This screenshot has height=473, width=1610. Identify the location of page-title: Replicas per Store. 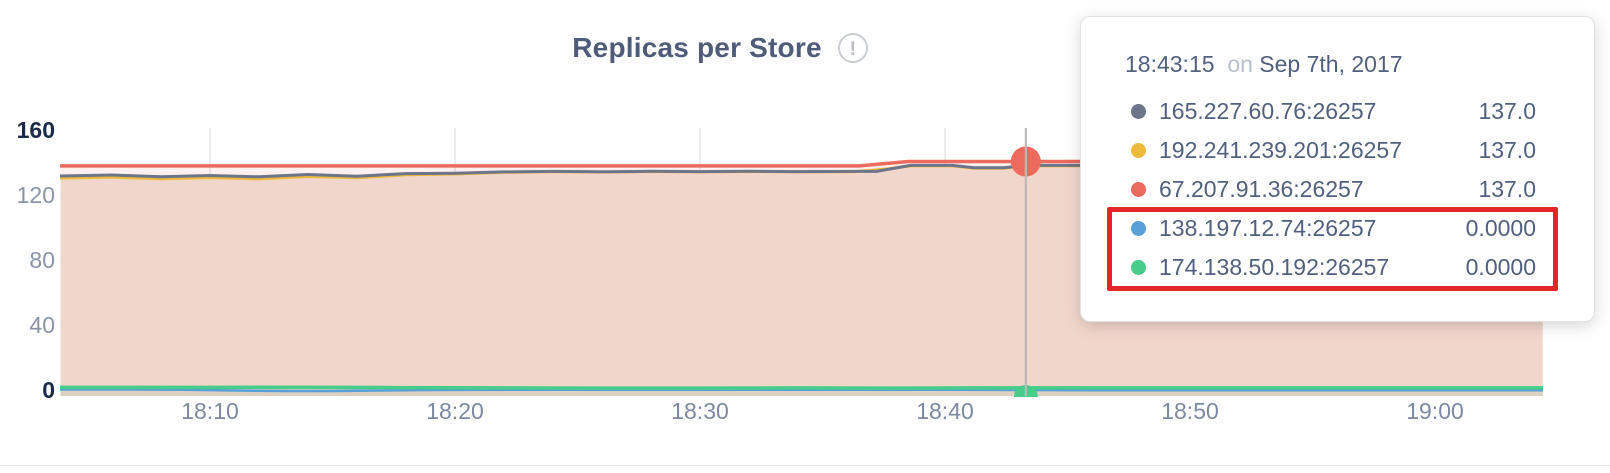
(697, 47).